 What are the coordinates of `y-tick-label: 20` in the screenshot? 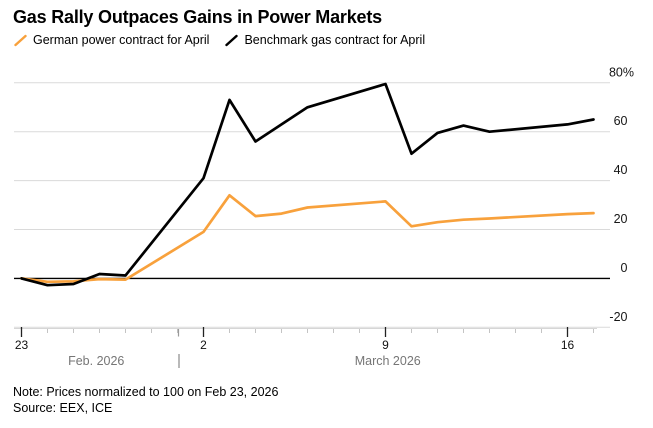 It's located at (621, 219).